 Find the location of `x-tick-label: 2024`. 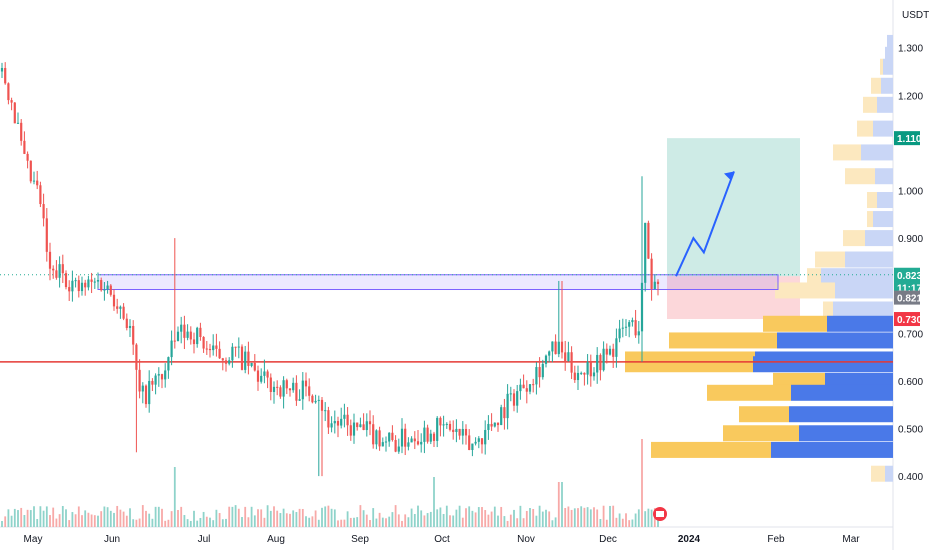

x-tick-label: 2024 is located at coordinates (689, 539).